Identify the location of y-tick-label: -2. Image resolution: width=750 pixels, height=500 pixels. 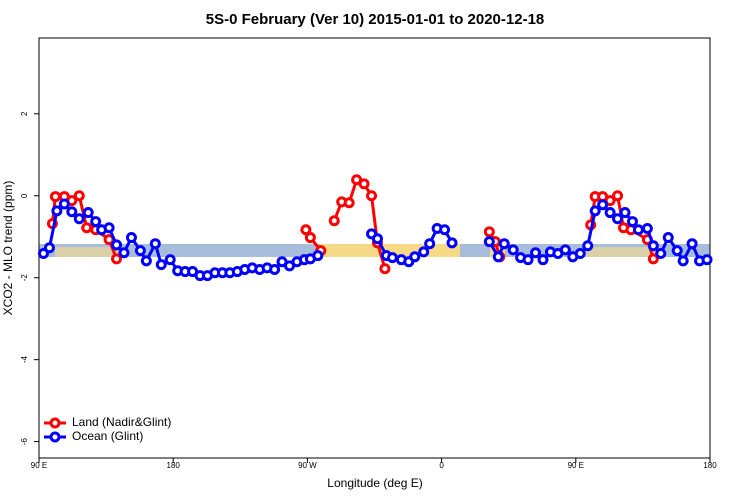
(24, 278).